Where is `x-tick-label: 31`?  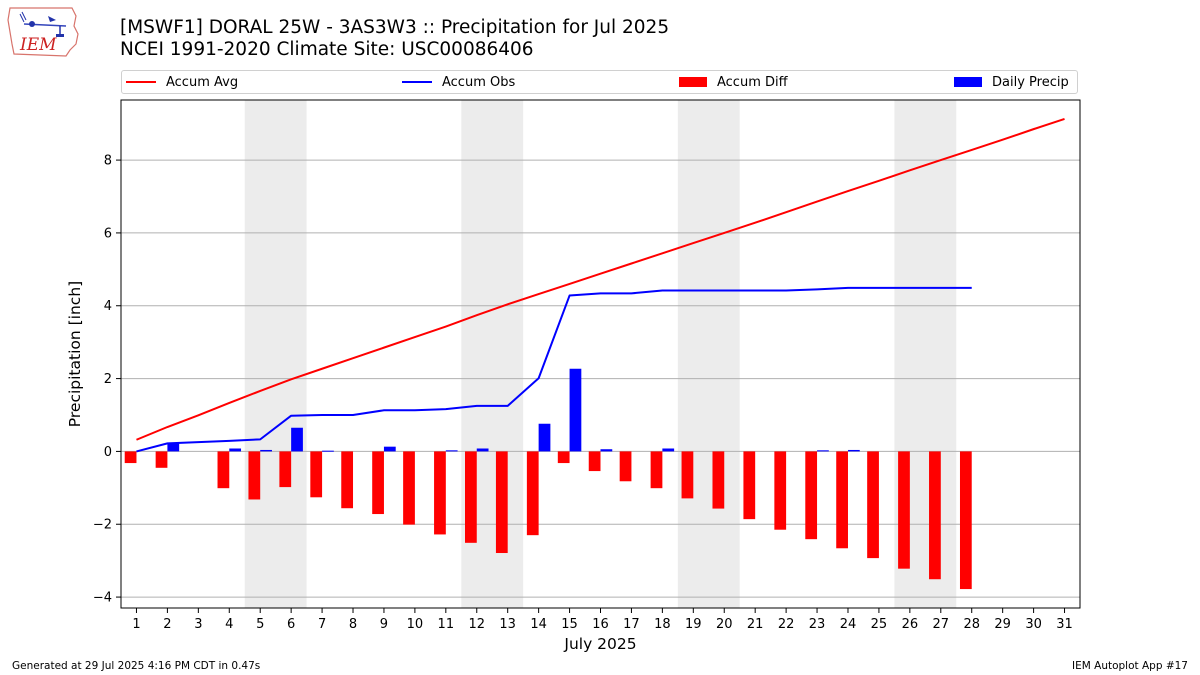
x-tick-label: 31 is located at coordinates (1064, 624).